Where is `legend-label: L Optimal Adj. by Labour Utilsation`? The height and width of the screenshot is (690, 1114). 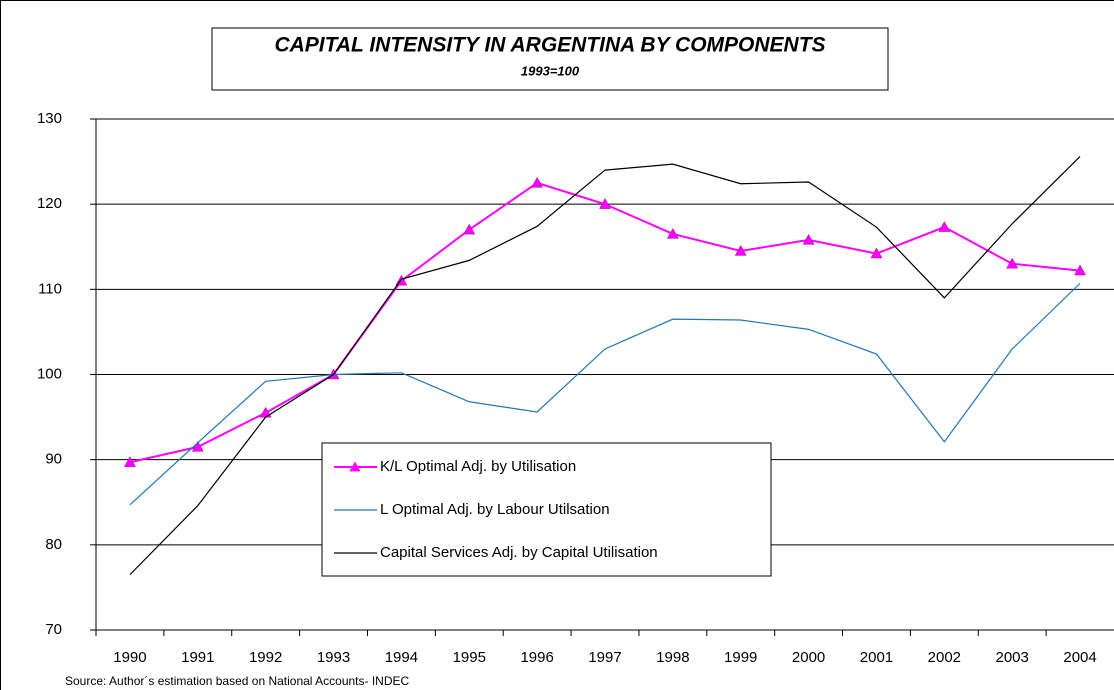 legend-label: L Optimal Adj. by Labour Utilsation is located at coordinates (495, 509).